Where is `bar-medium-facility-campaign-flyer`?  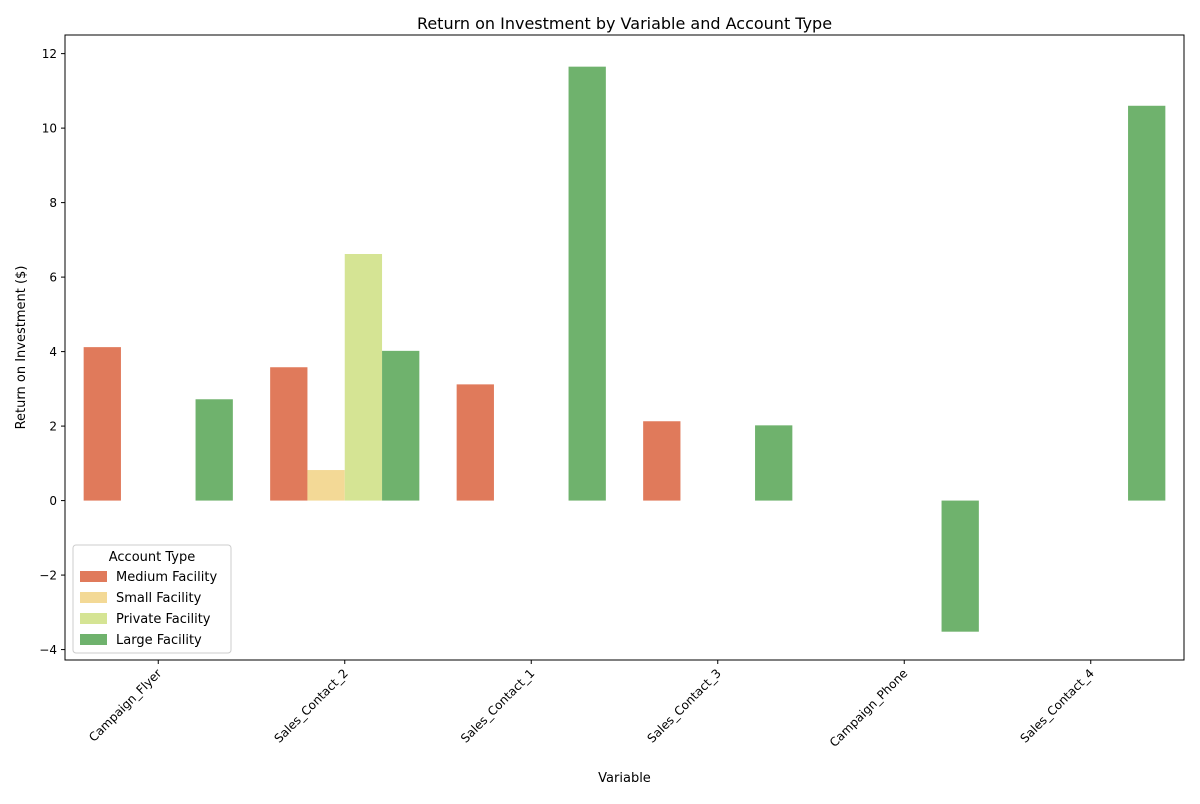 bar-medium-facility-campaign-flyer is located at coordinates (102, 424).